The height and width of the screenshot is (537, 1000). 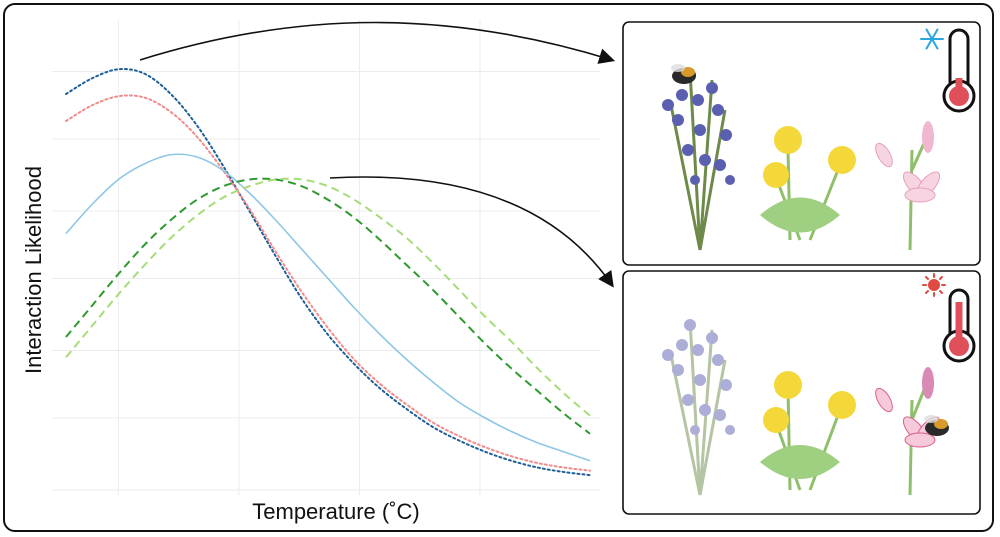 I want to click on arrow-to-warm-panel, so click(x=471, y=232).